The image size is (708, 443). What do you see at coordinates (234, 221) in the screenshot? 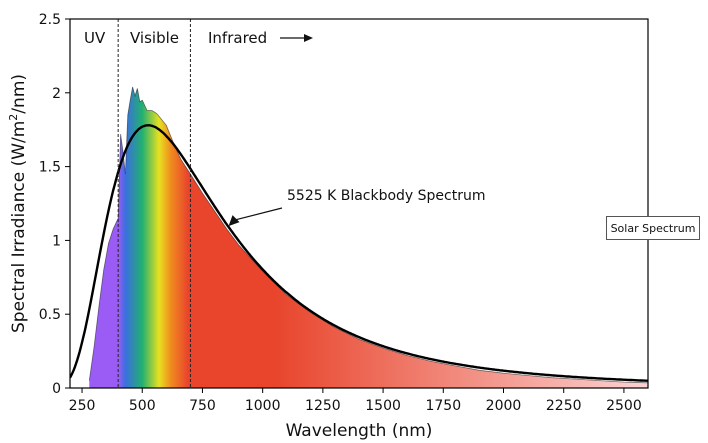
I see `annotation-arrow-head` at bounding box center [234, 221].